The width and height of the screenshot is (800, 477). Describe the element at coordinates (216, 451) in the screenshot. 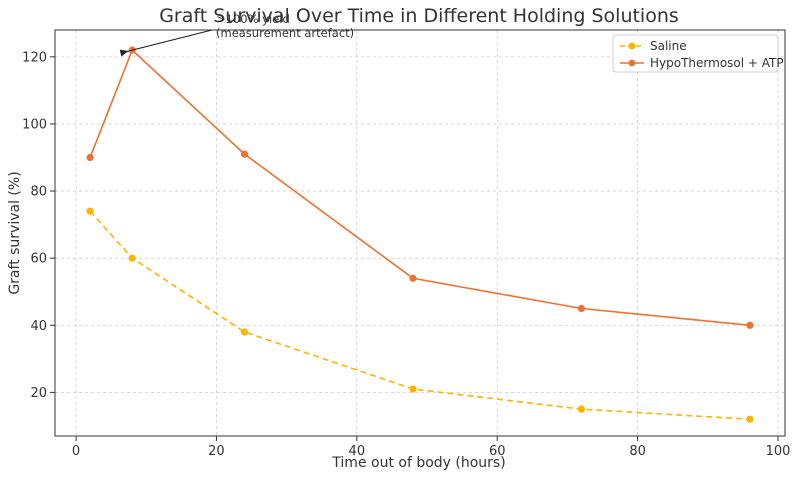

I see `x-tick-label: 20` at that location.